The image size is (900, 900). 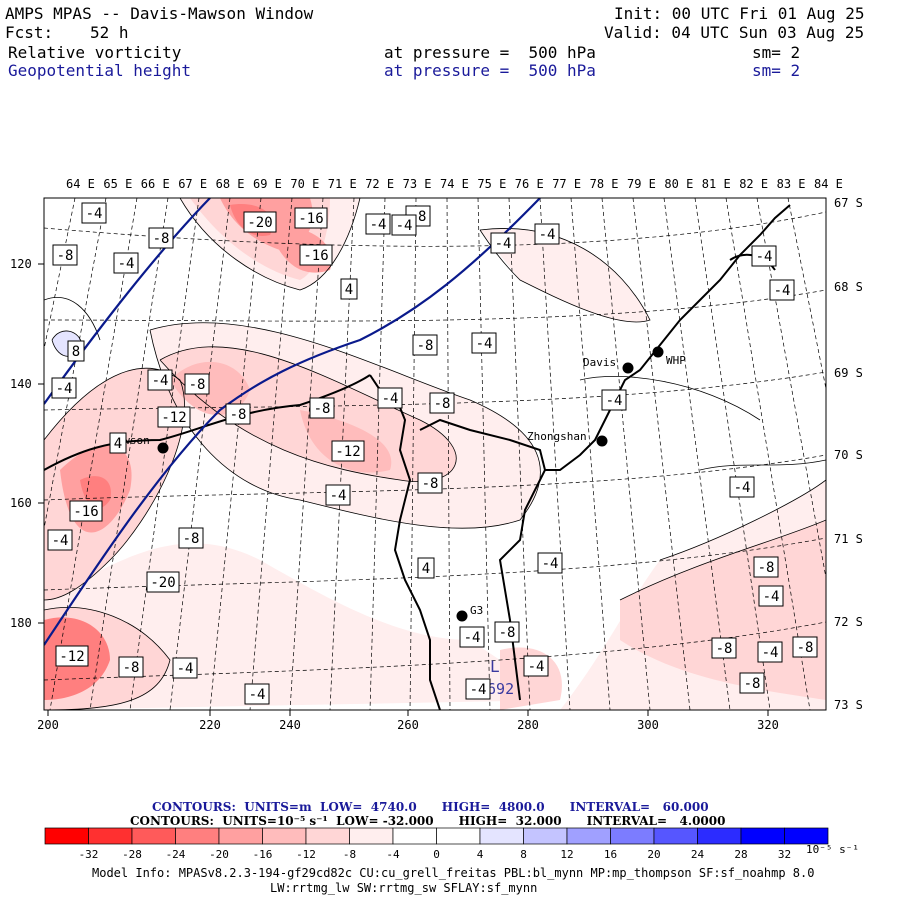 I want to click on station-label: G3, so click(x=476, y=610).